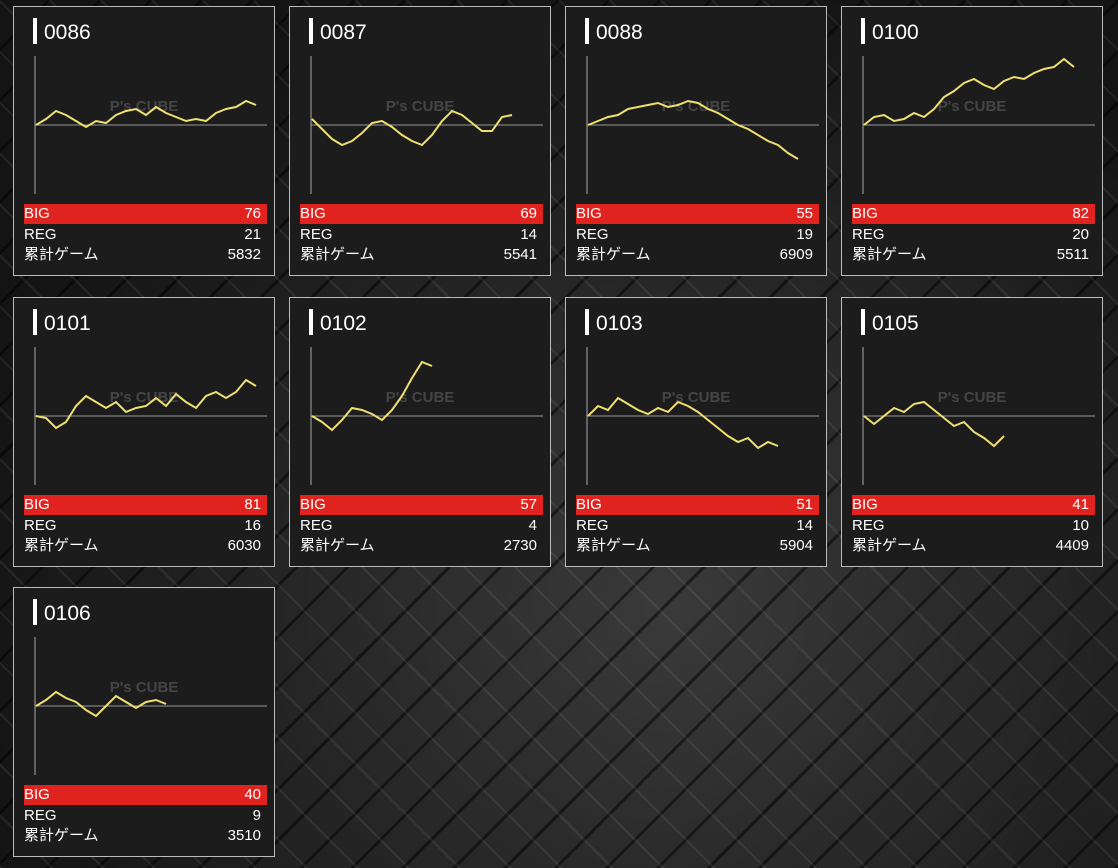 The width and height of the screenshot is (1118, 868). I want to click on stat-row: BIG 81, so click(145, 505).